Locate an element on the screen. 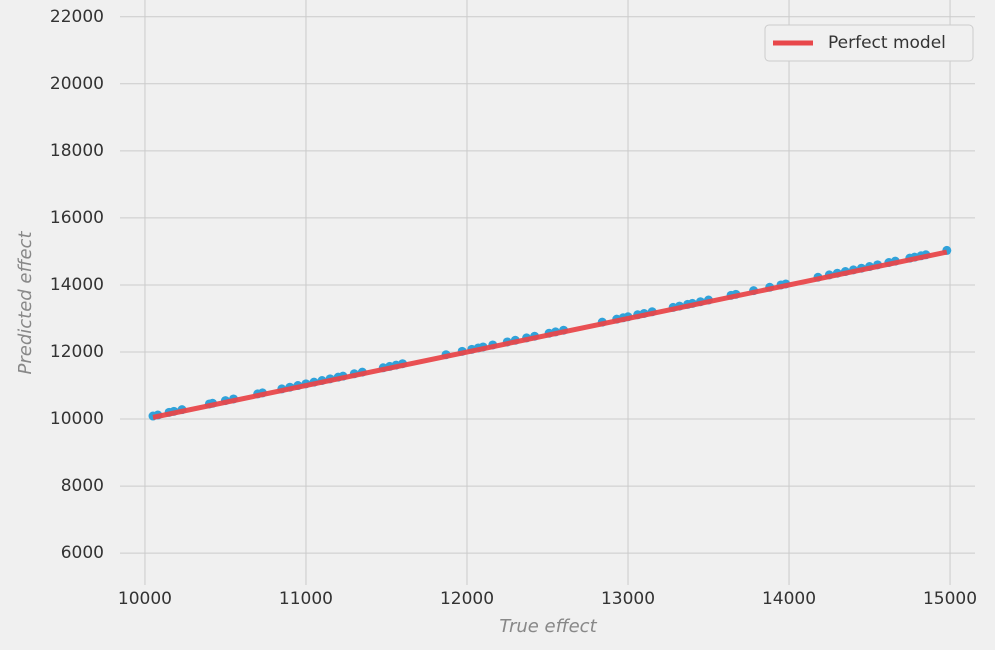  y-tick-label: 20000 is located at coordinates (77, 84).